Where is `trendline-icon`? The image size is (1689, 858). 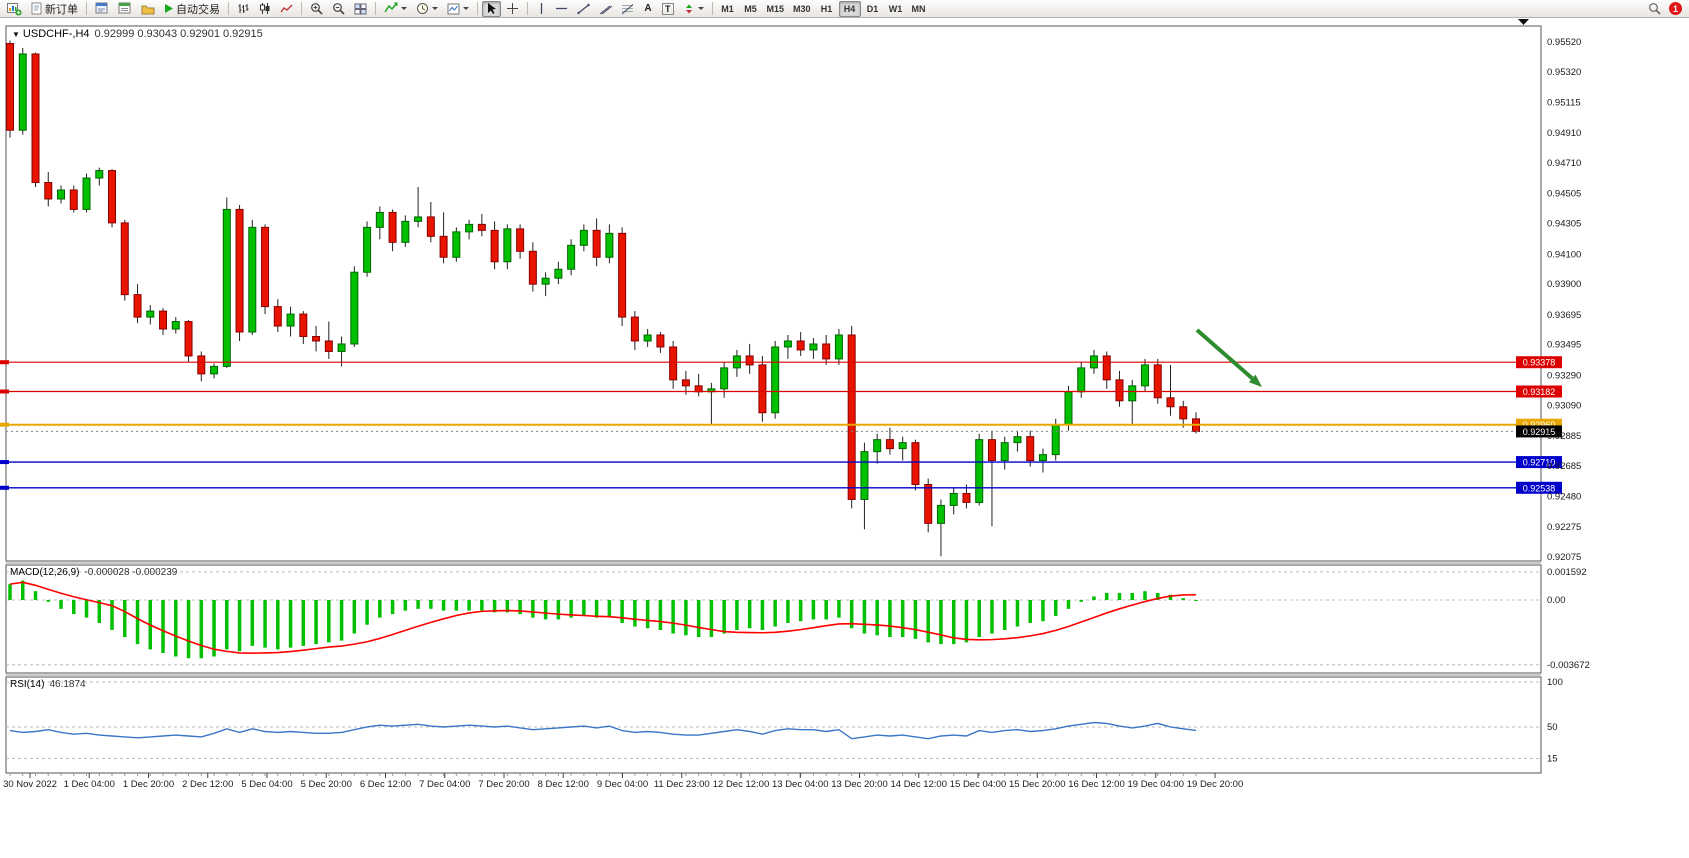
trendline-icon is located at coordinates (583, 8).